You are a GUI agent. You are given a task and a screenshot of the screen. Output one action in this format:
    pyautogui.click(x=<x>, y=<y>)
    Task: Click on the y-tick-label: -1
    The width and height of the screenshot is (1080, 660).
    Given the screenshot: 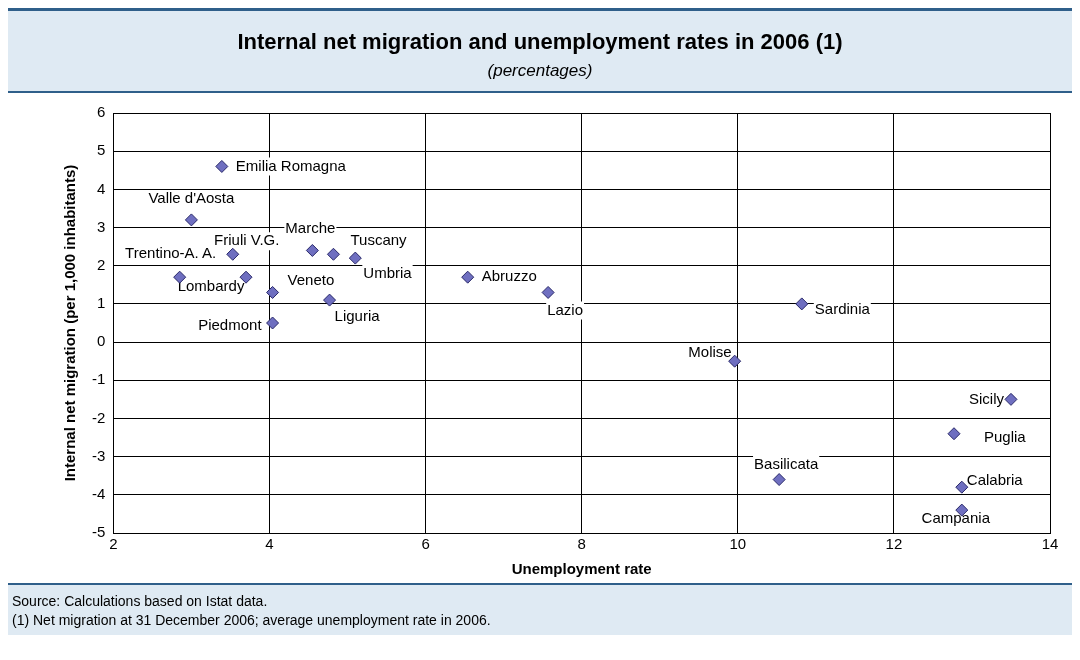 What is the action you would take?
    pyautogui.click(x=98, y=379)
    